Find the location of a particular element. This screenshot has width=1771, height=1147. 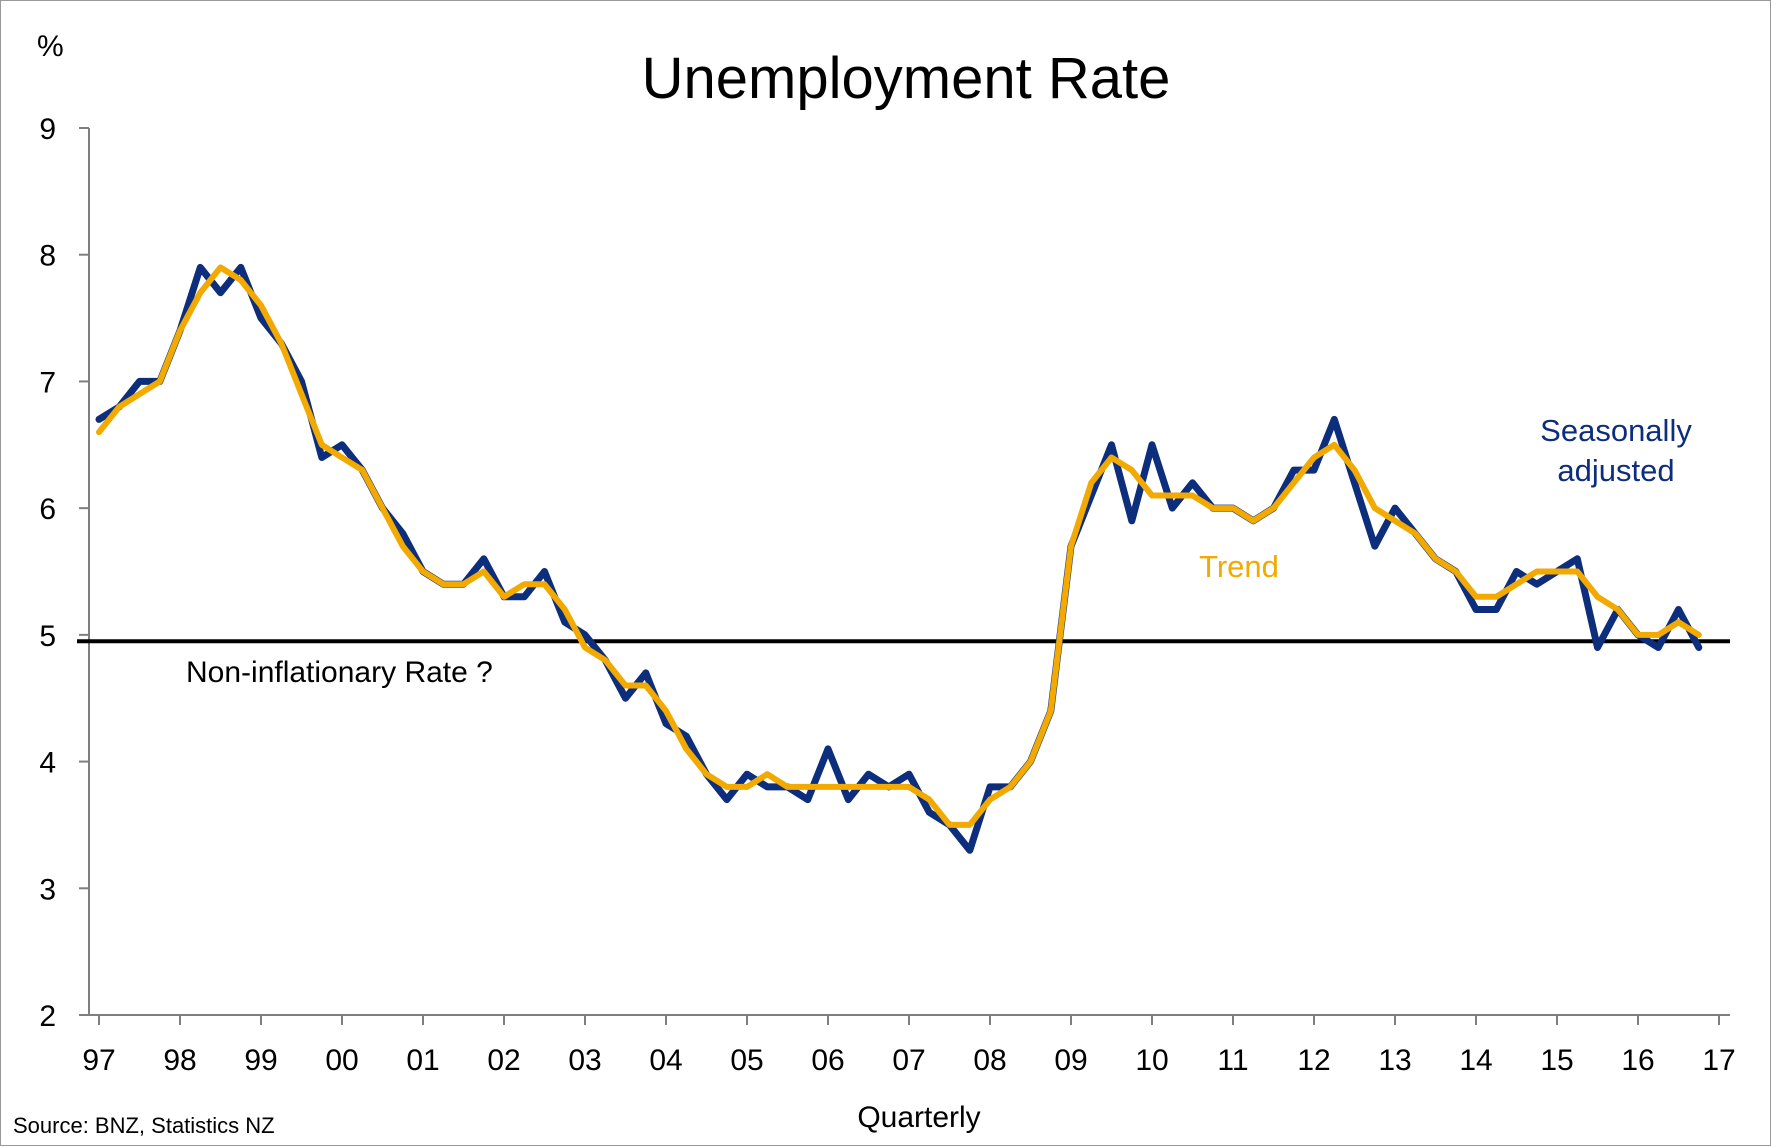

x-tick-label: 99 is located at coordinates (260, 1060).